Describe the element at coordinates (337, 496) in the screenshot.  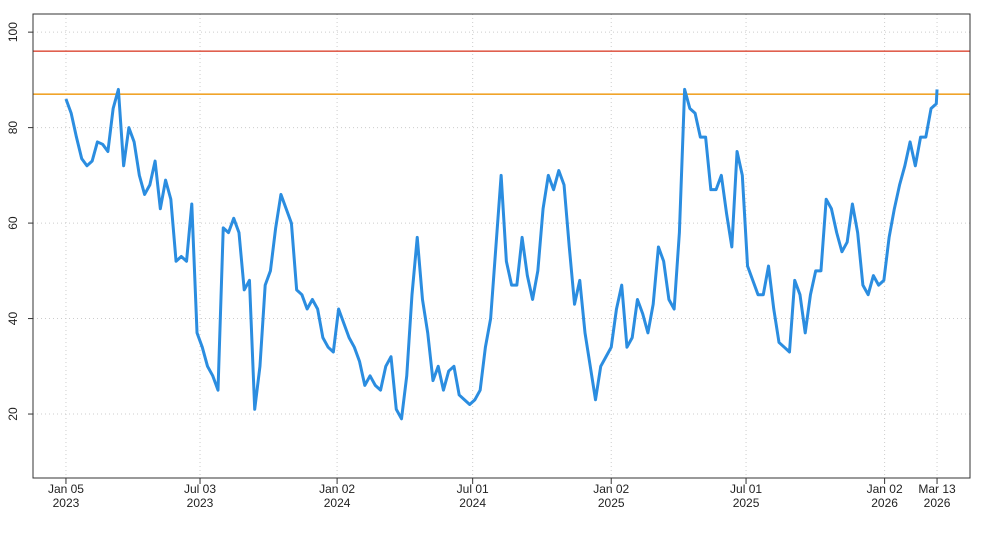
I see `x-tick-label: Jan 02 2024` at that location.